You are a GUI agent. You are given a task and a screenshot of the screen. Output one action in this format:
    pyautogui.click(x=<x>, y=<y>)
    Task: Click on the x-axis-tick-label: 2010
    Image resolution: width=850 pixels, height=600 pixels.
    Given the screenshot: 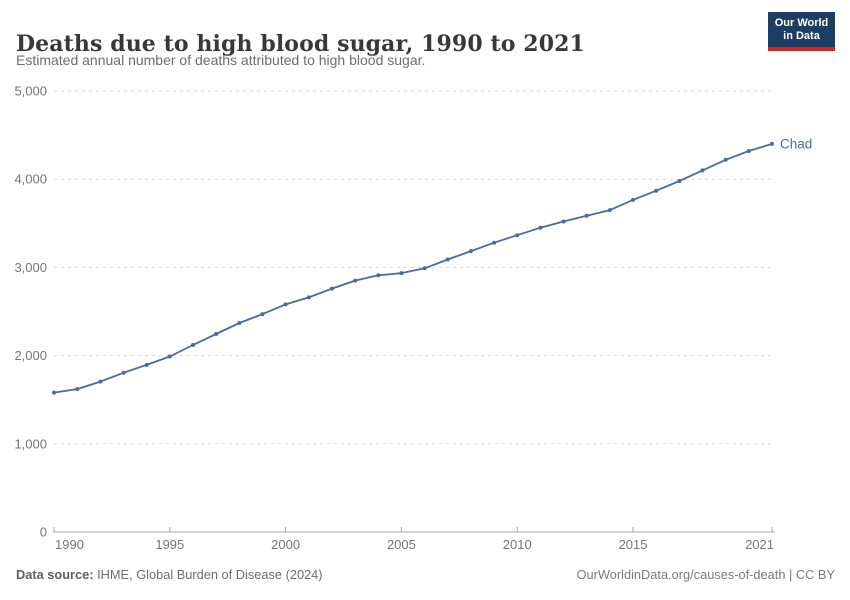 What is the action you would take?
    pyautogui.click(x=517, y=544)
    